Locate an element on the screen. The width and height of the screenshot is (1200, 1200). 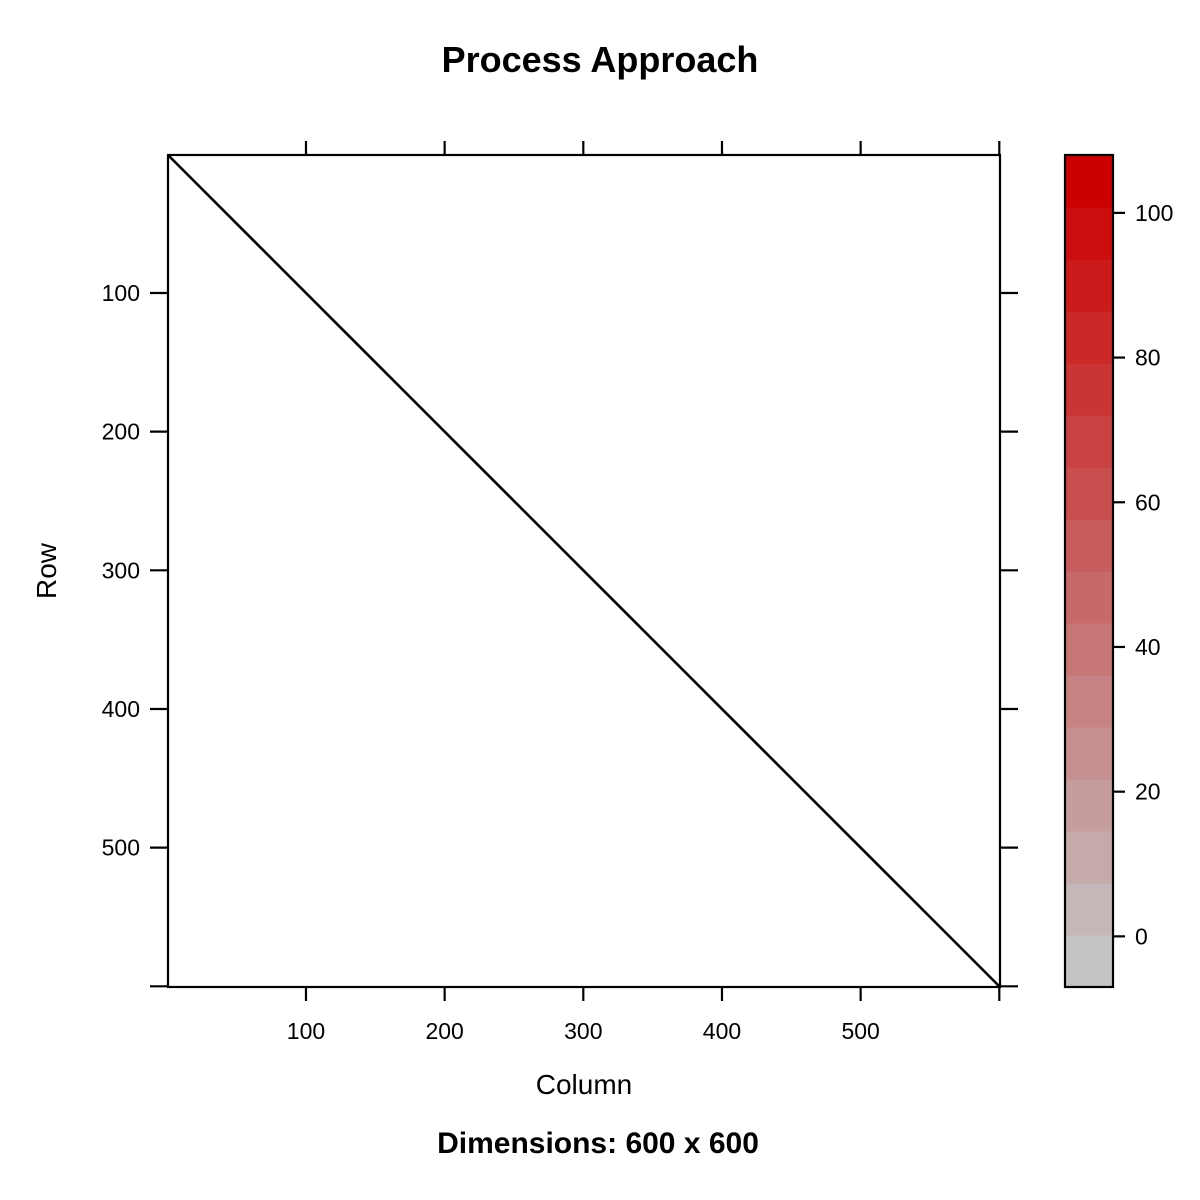
color-key-label: 40 is located at coordinates (1148, 647).